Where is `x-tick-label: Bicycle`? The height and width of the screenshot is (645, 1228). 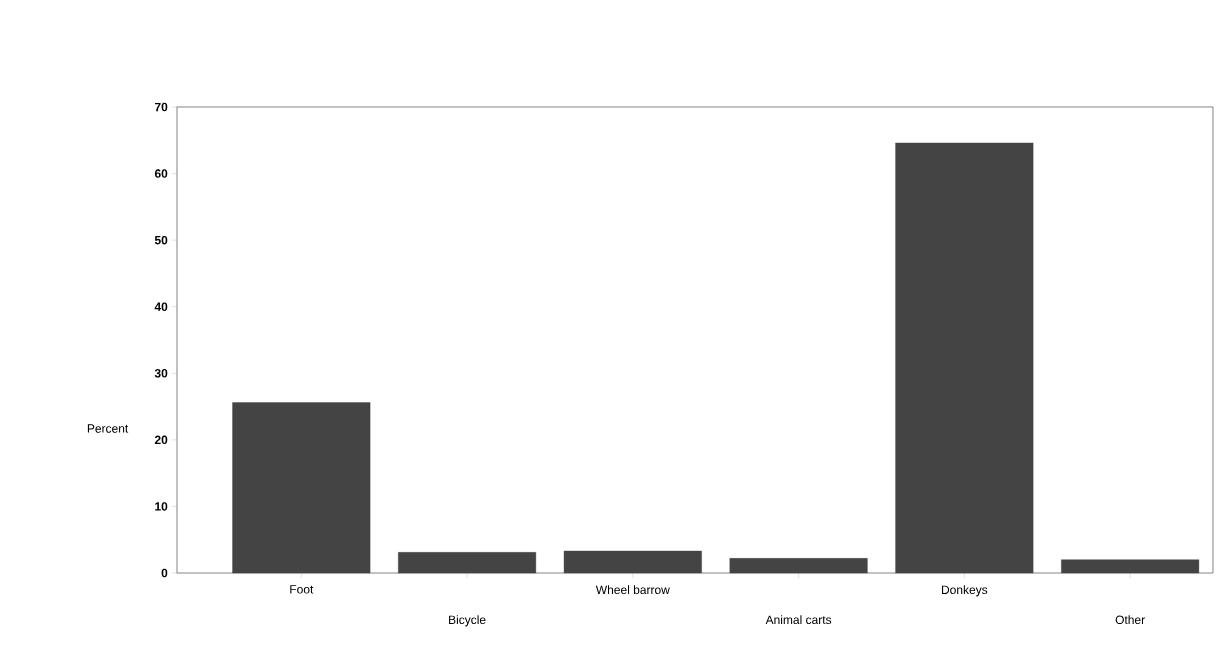
x-tick-label: Bicycle is located at coordinates (467, 621).